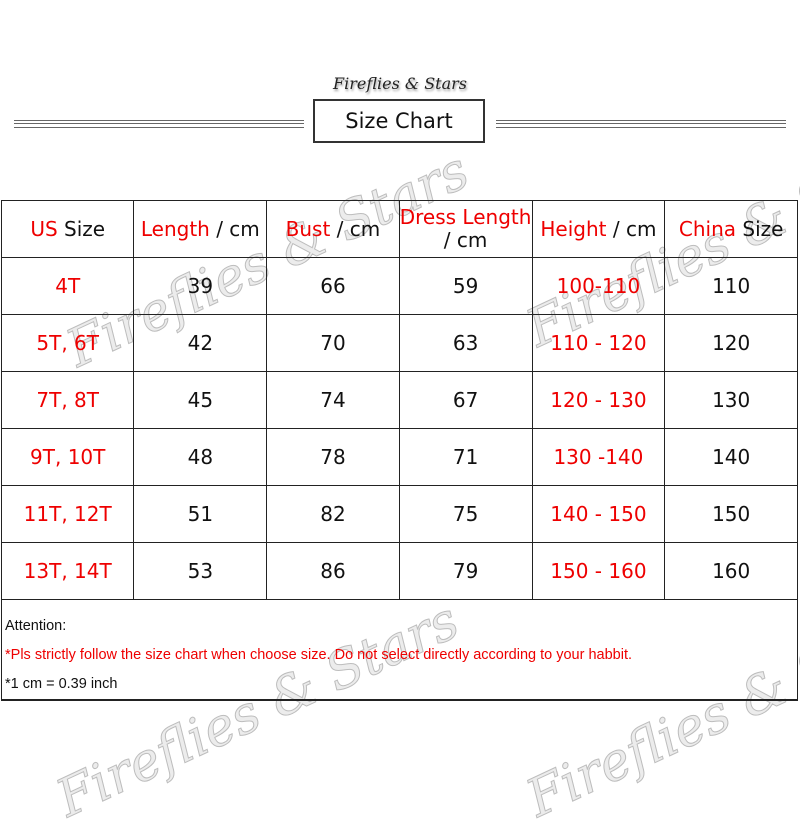  I want to click on table-row: 5T, 6T 42 70 63 110 - 120 120, so click(399, 343).